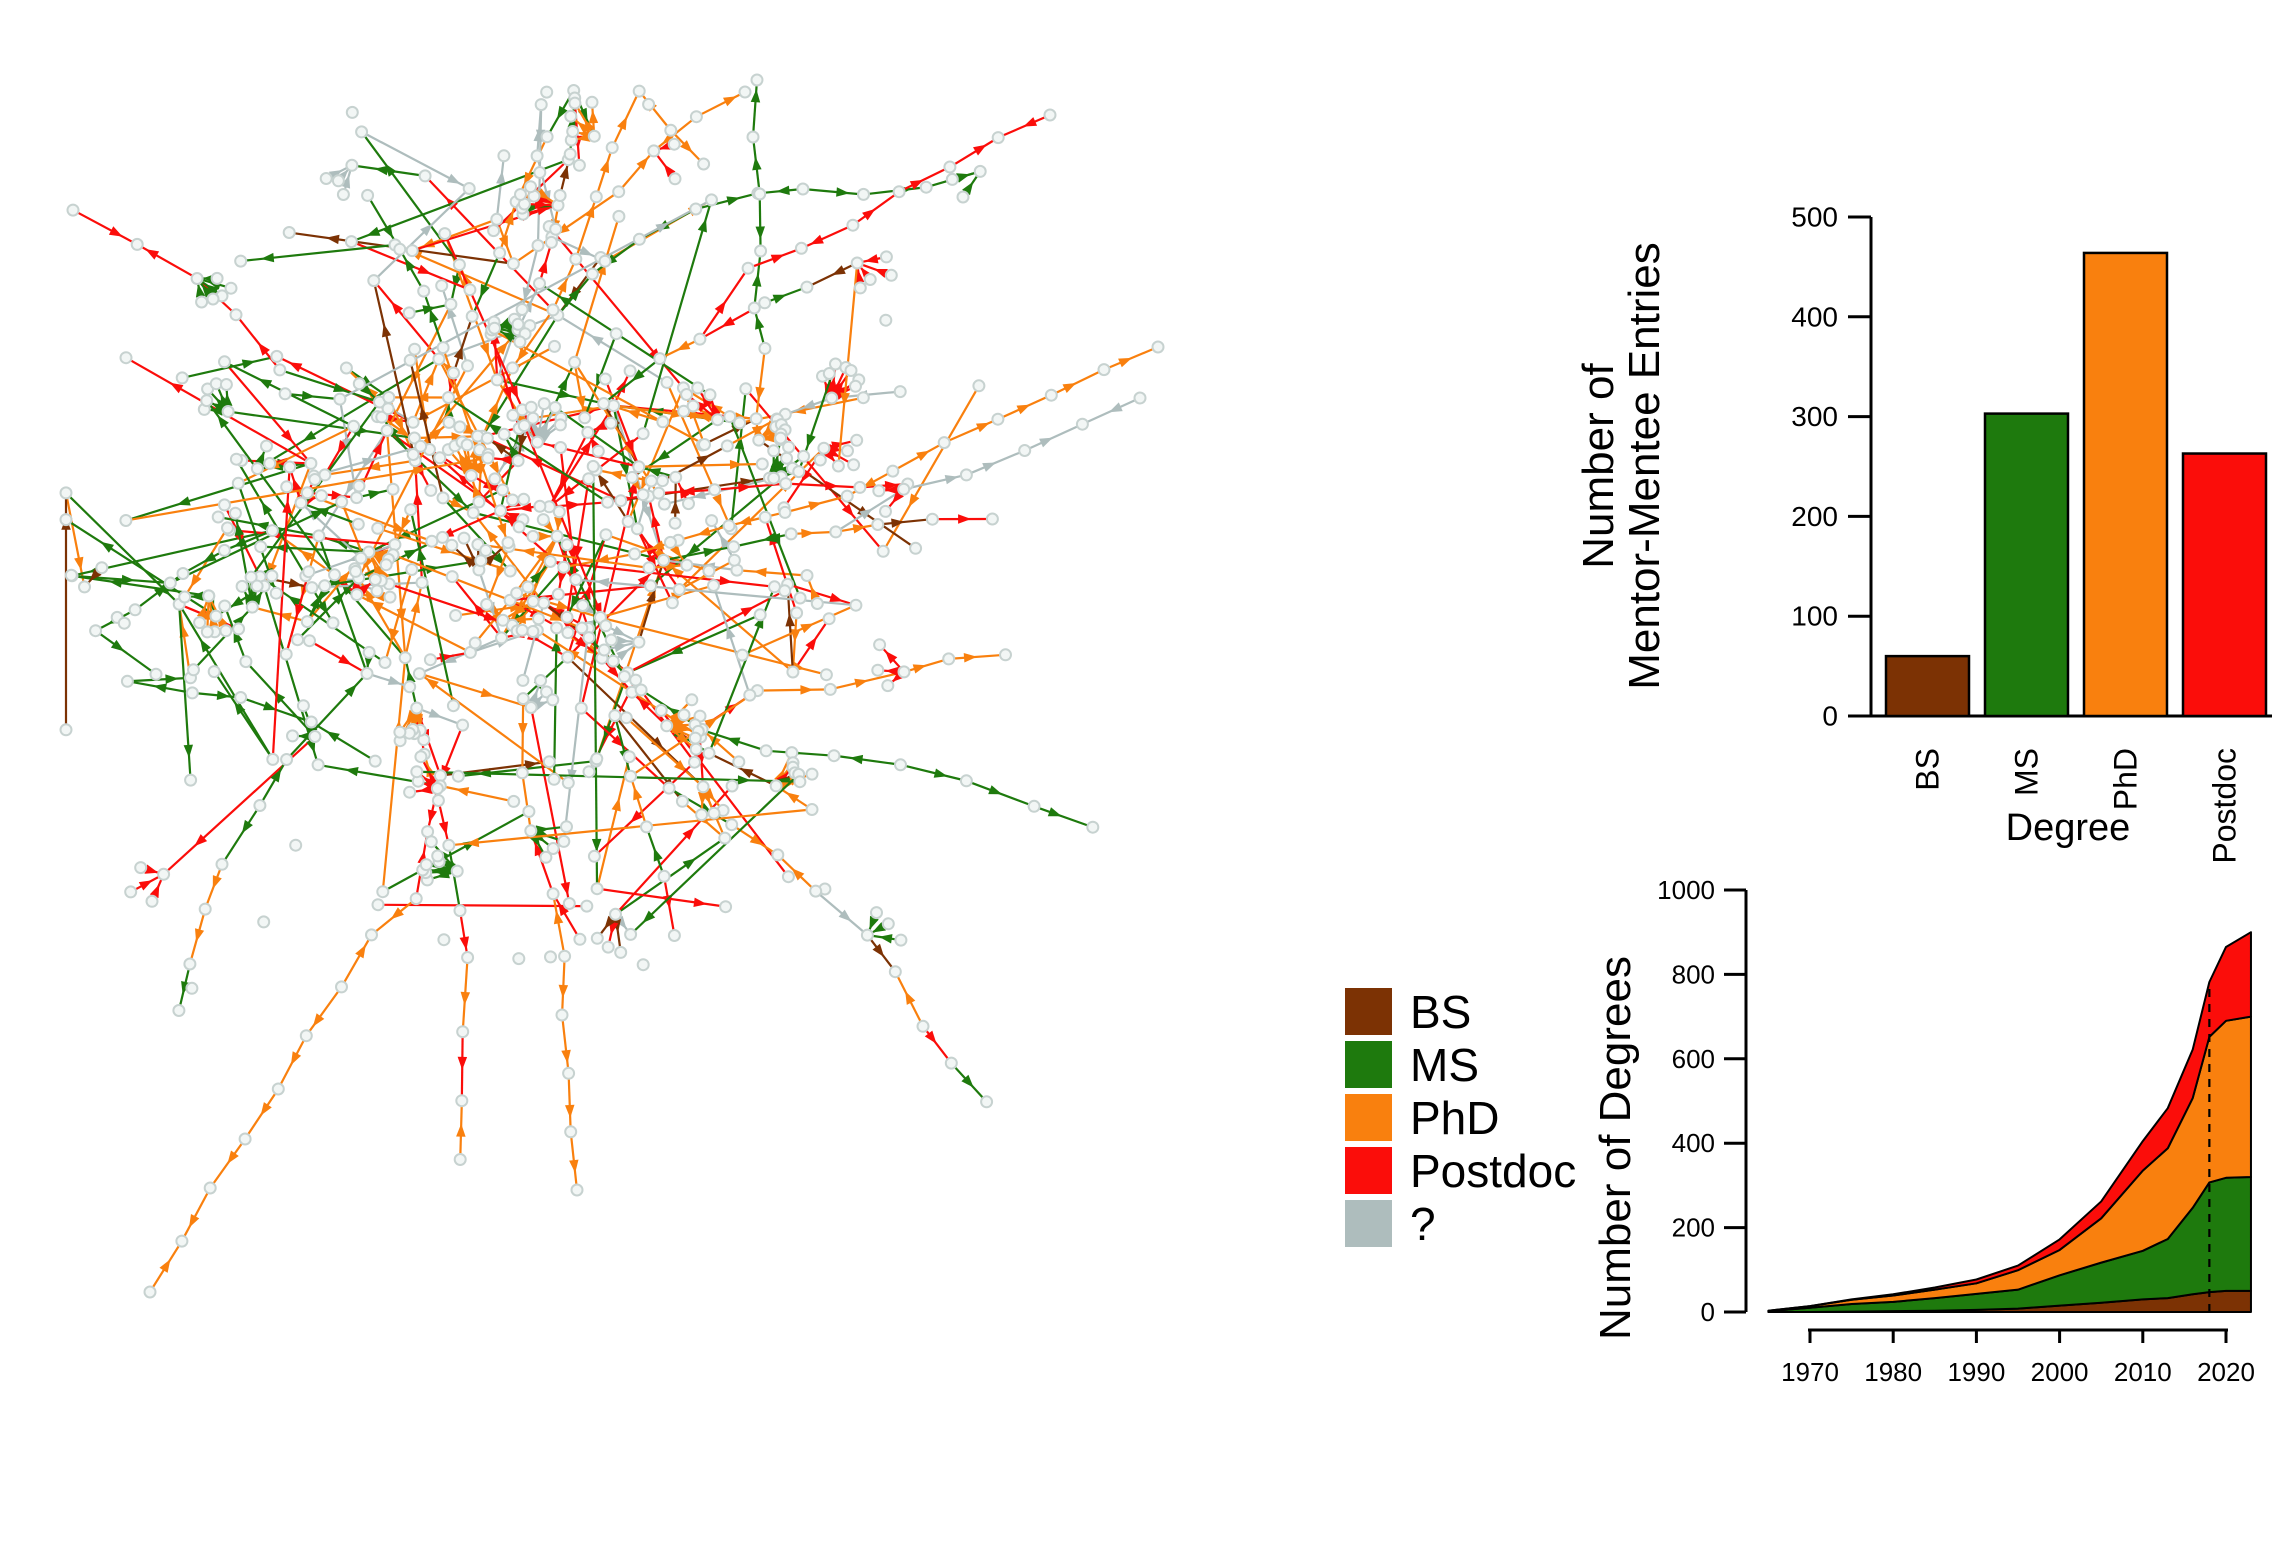 This screenshot has width=2285, height=1547. I want to click on bar-y-tick-label: 200, so click(1814, 516).